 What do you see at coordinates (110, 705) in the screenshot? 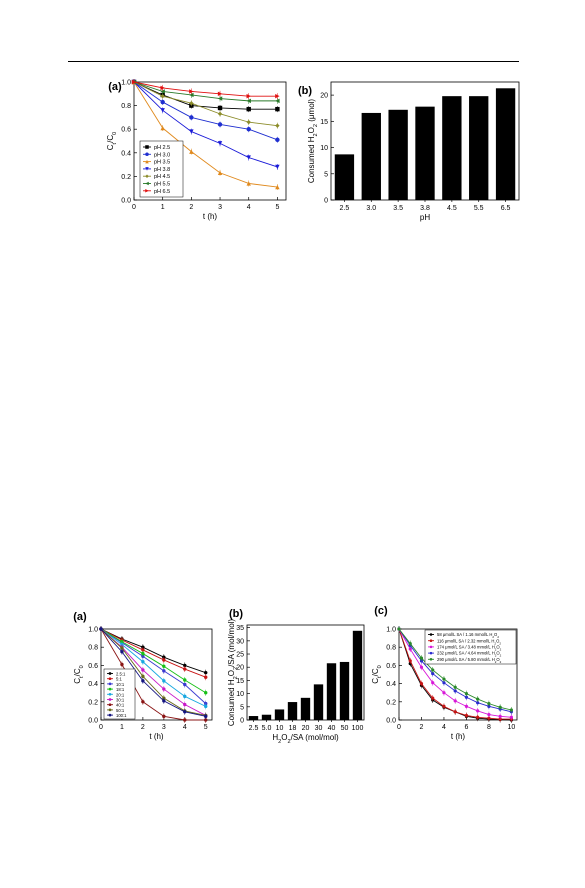
I see `bottom-a-legend-marker` at bounding box center [110, 705].